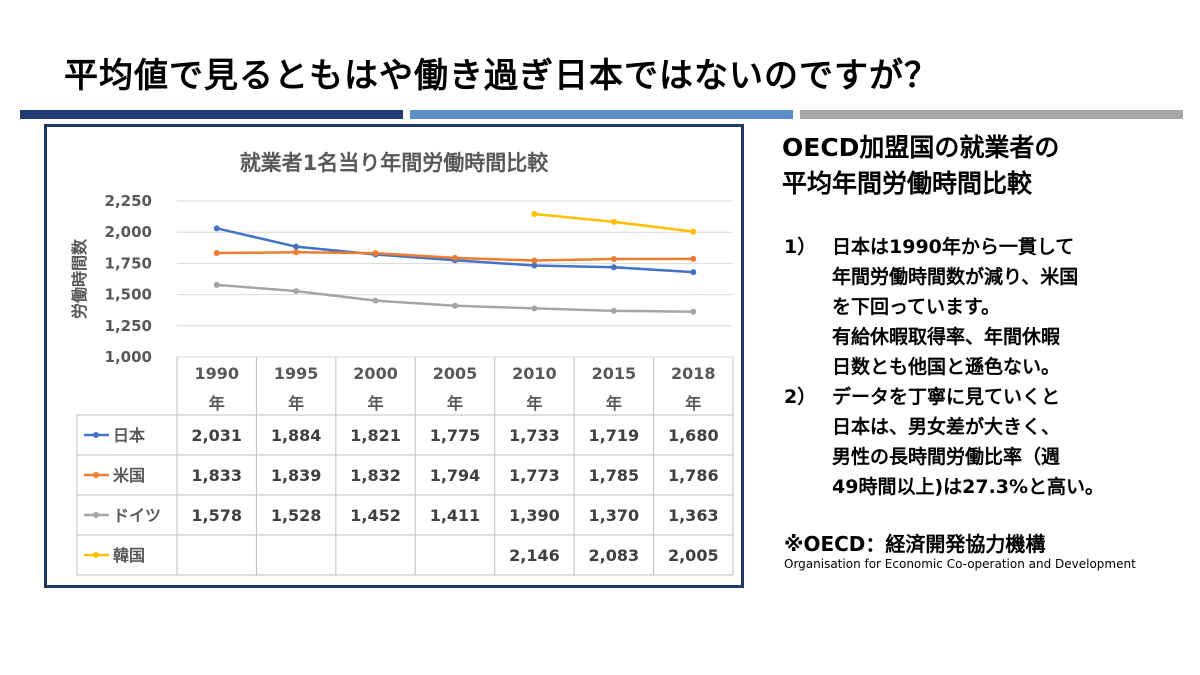  What do you see at coordinates (216, 515) in the screenshot?
I see `data-table-cell: 1,578` at bounding box center [216, 515].